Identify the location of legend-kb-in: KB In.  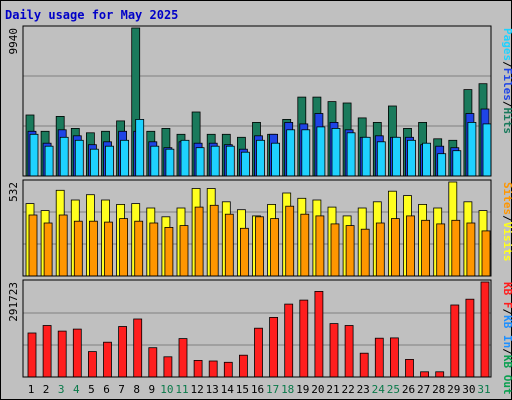
(506, 331).